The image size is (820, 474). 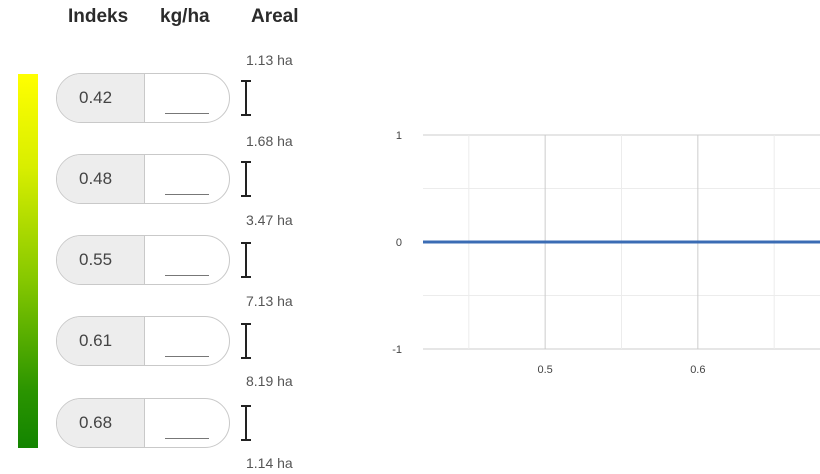 What do you see at coordinates (269, 220) in the screenshot?
I see `area-label: 3.47 ha` at bounding box center [269, 220].